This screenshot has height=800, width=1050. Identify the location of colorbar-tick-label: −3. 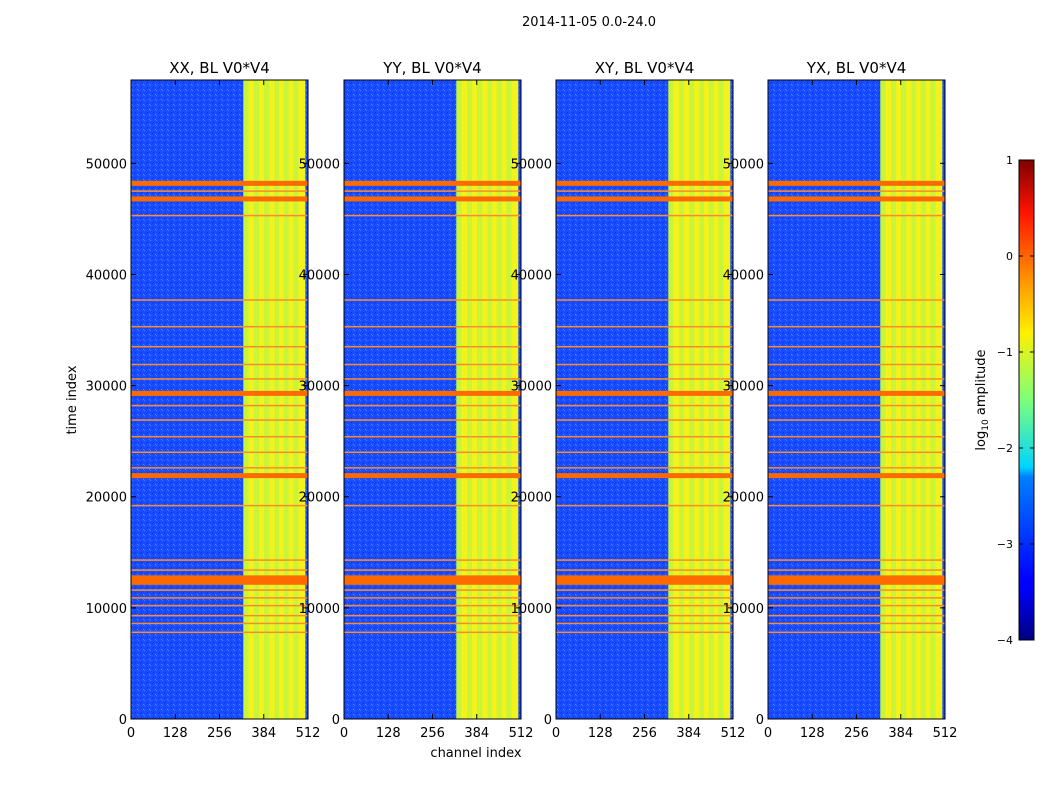
(1005, 544).